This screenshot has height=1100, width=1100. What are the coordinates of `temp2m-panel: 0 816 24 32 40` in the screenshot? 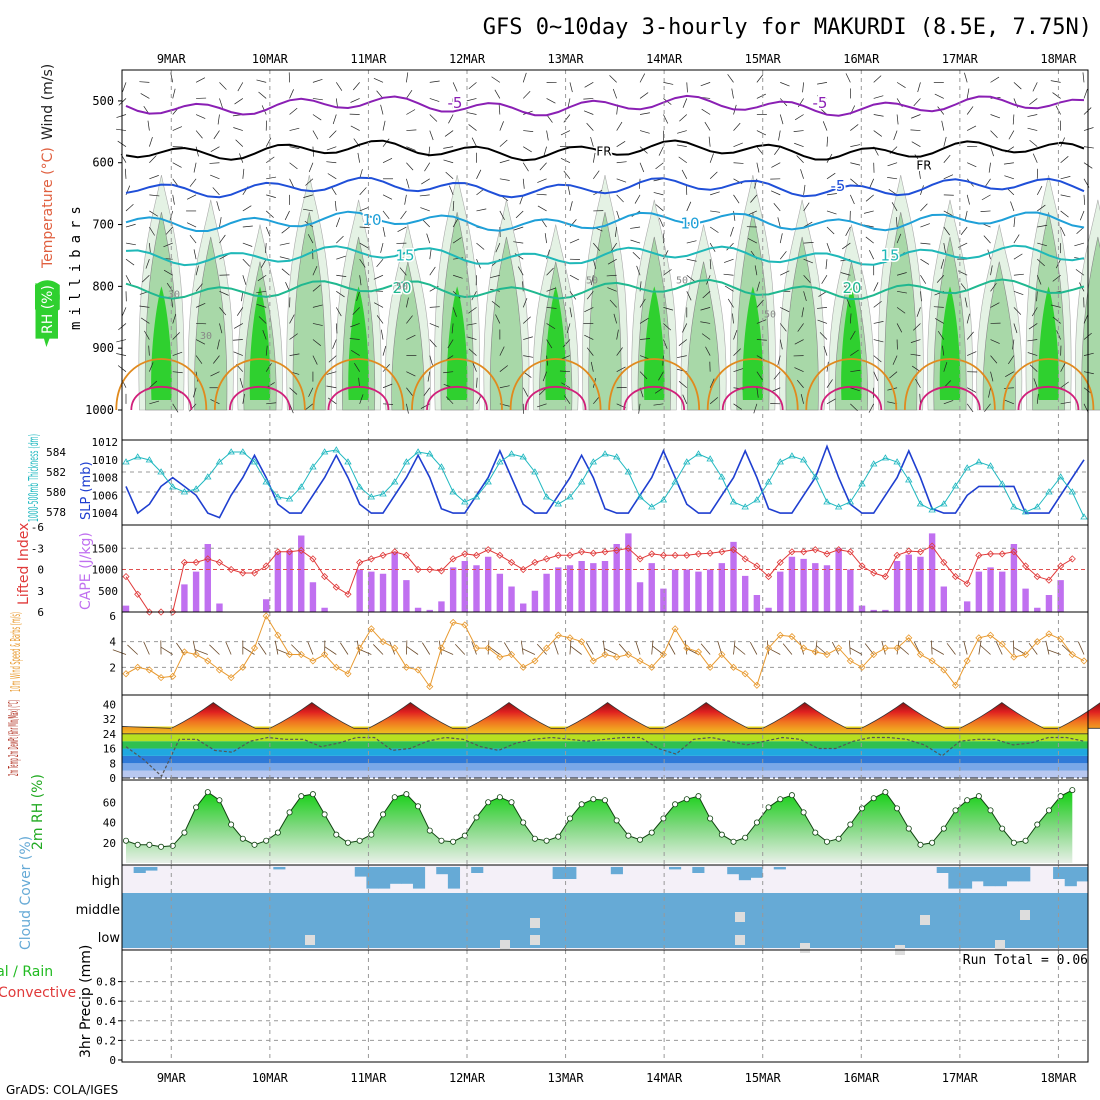 It's located at (601, 739).